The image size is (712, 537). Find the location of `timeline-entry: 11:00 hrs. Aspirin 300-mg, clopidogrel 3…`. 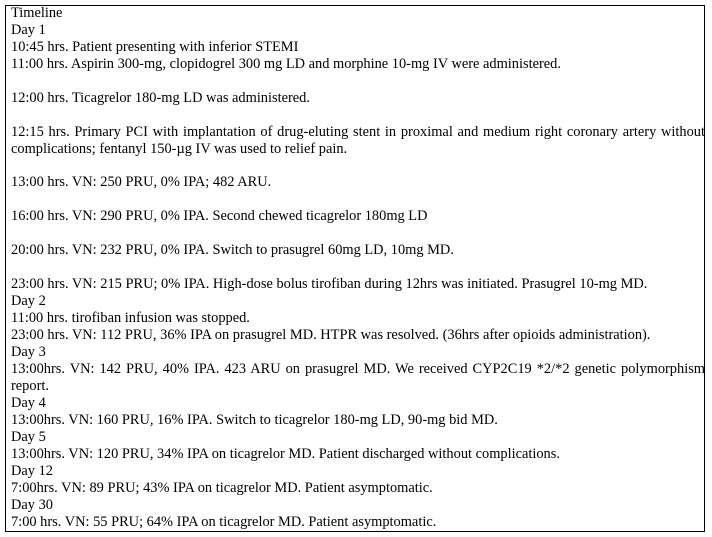

timeline-entry: 11:00 hrs. Aspirin 300-mg, clopidogrel 3… is located at coordinates (286, 63).